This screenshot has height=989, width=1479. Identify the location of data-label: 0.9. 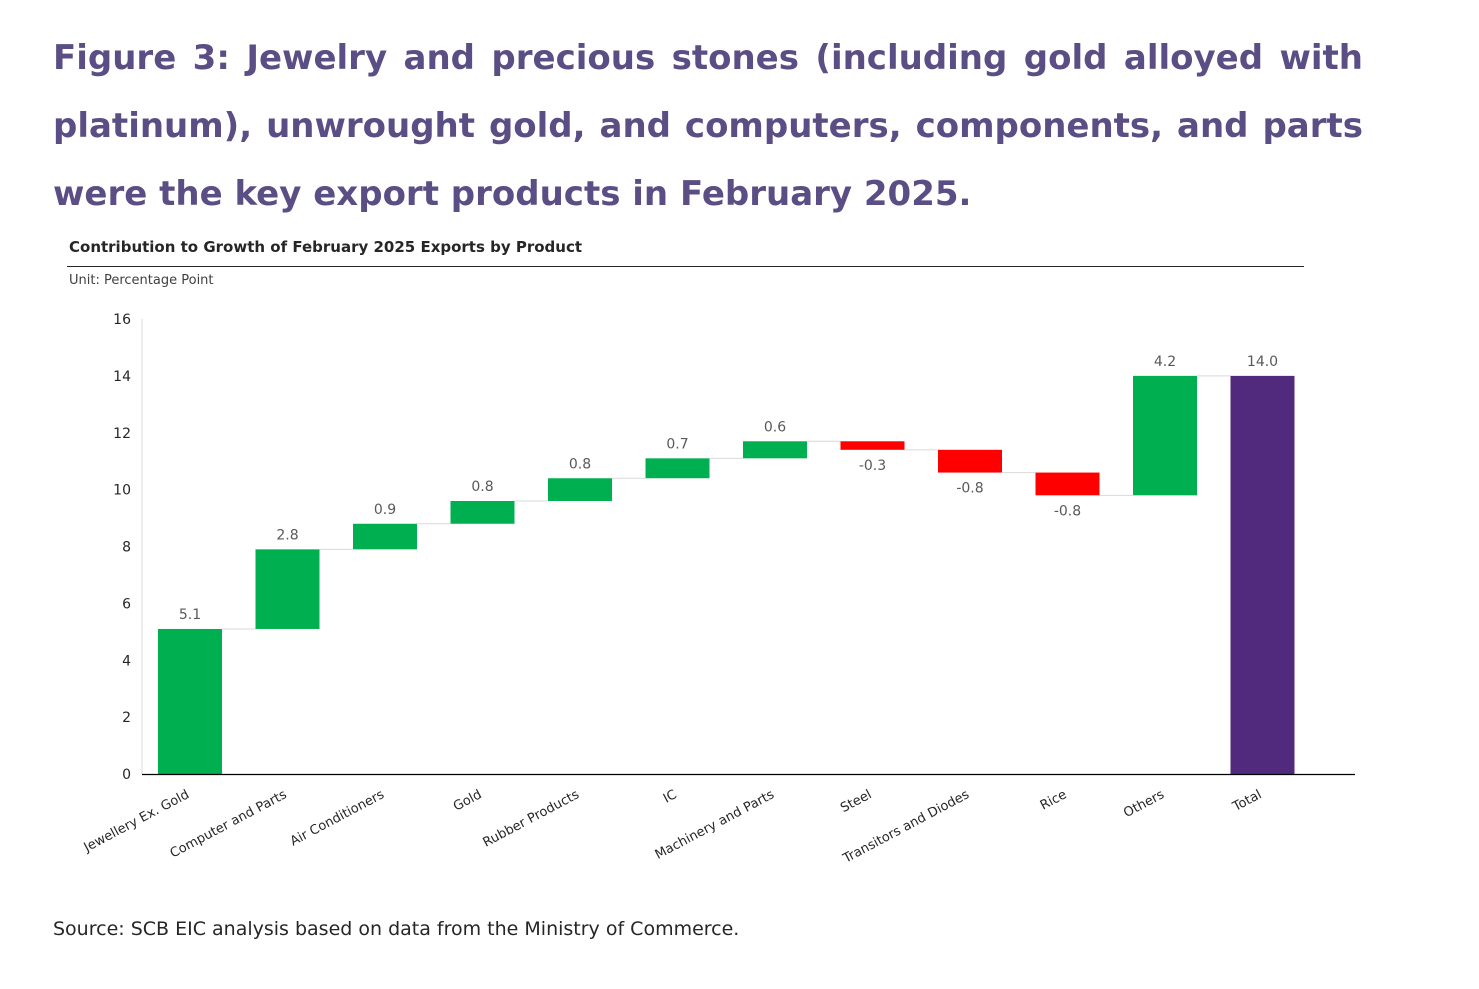
(385, 510).